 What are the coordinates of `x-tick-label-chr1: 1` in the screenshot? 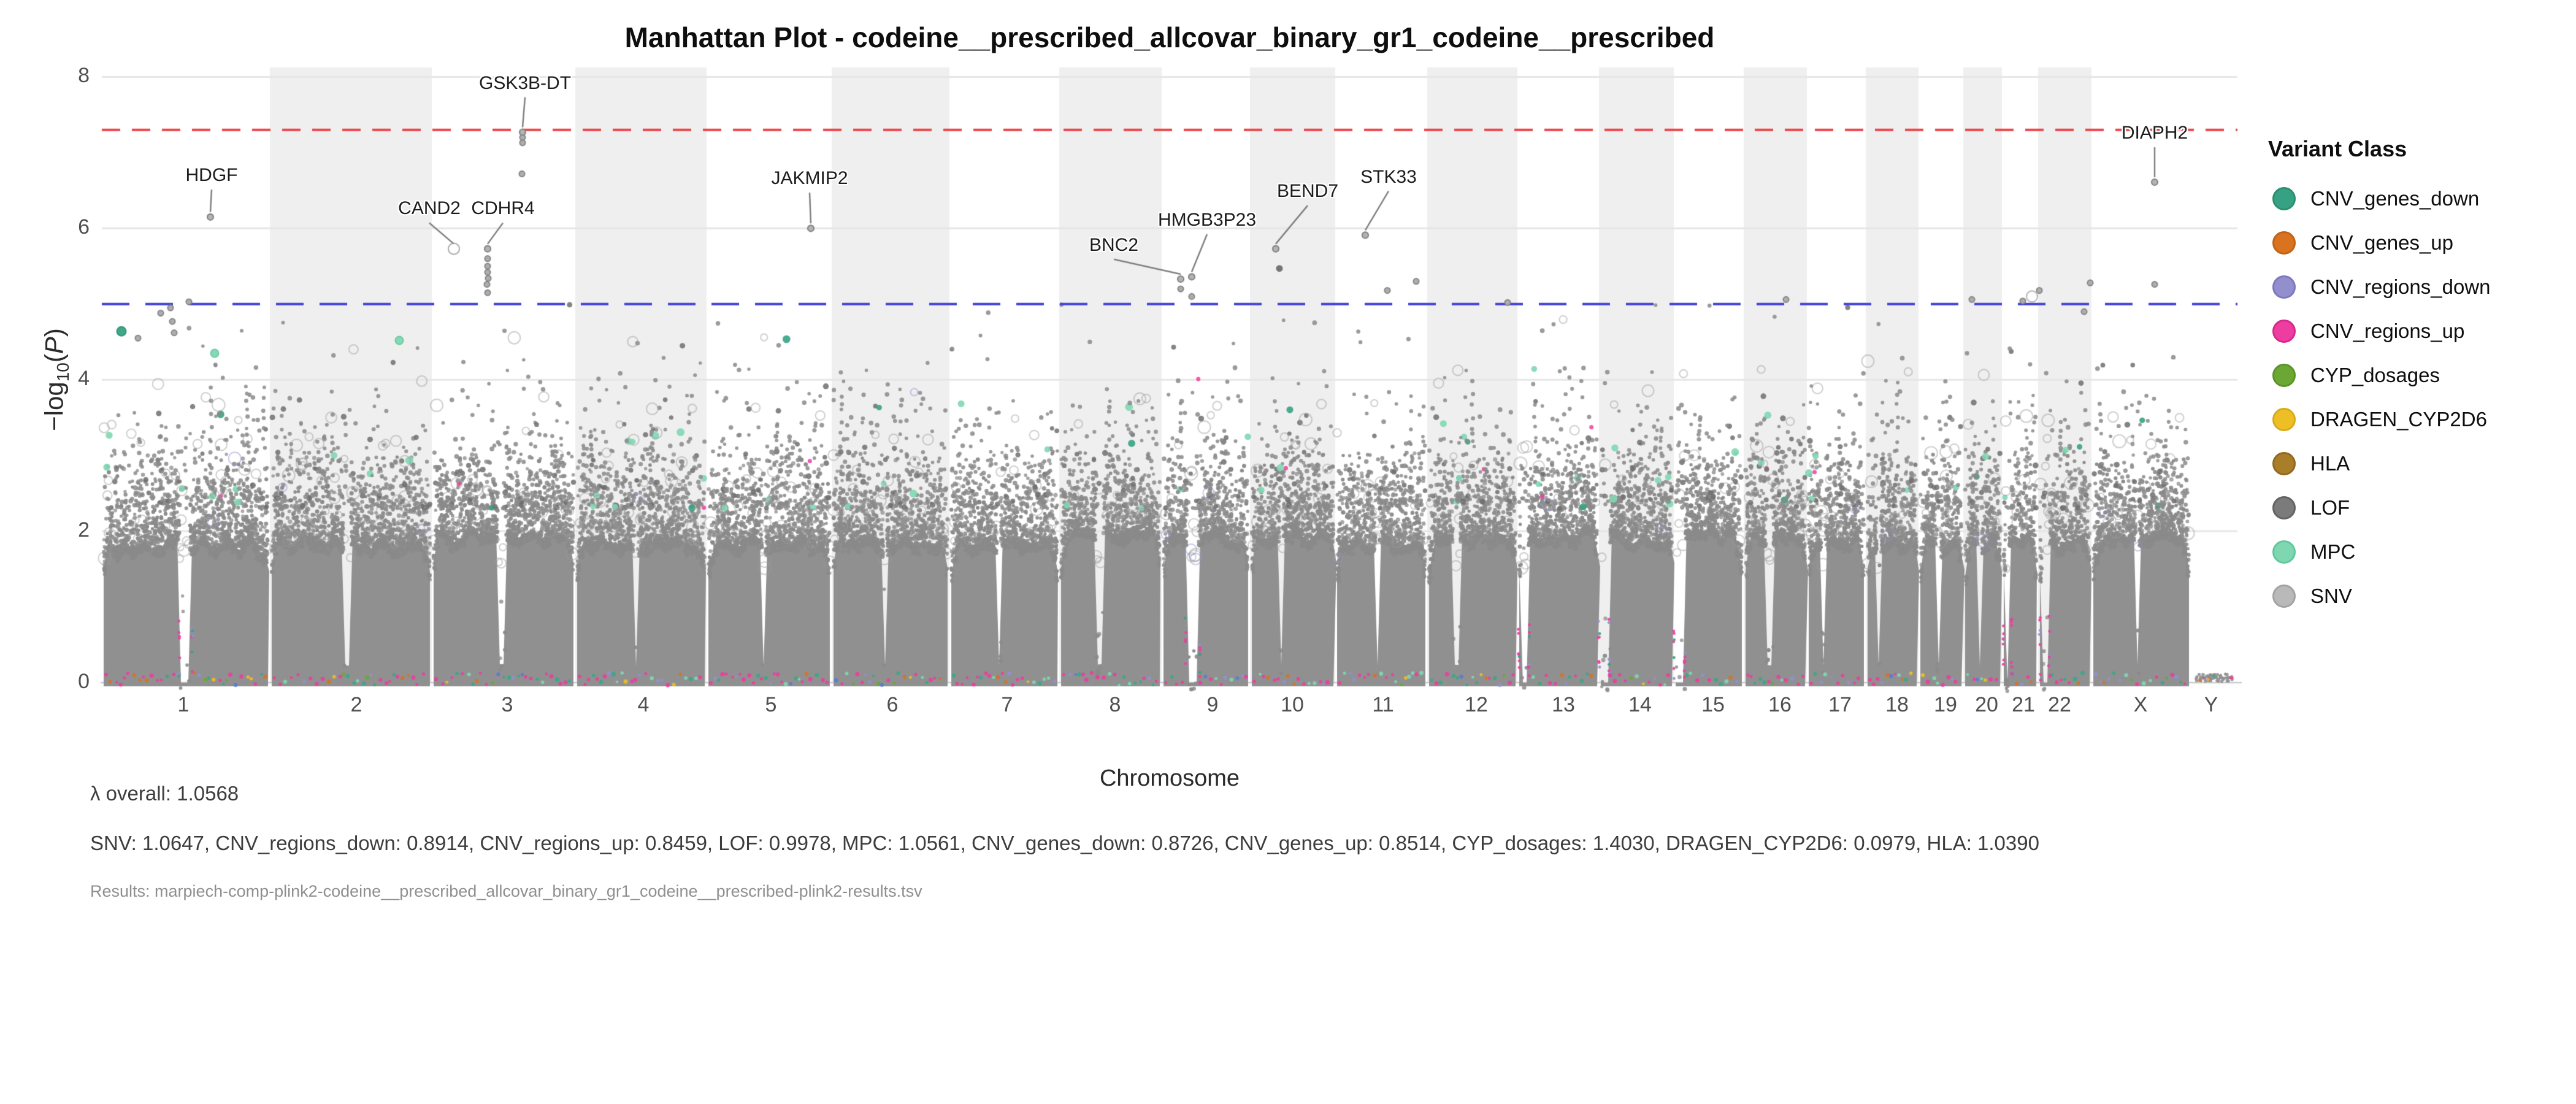 It's located at (183, 704).